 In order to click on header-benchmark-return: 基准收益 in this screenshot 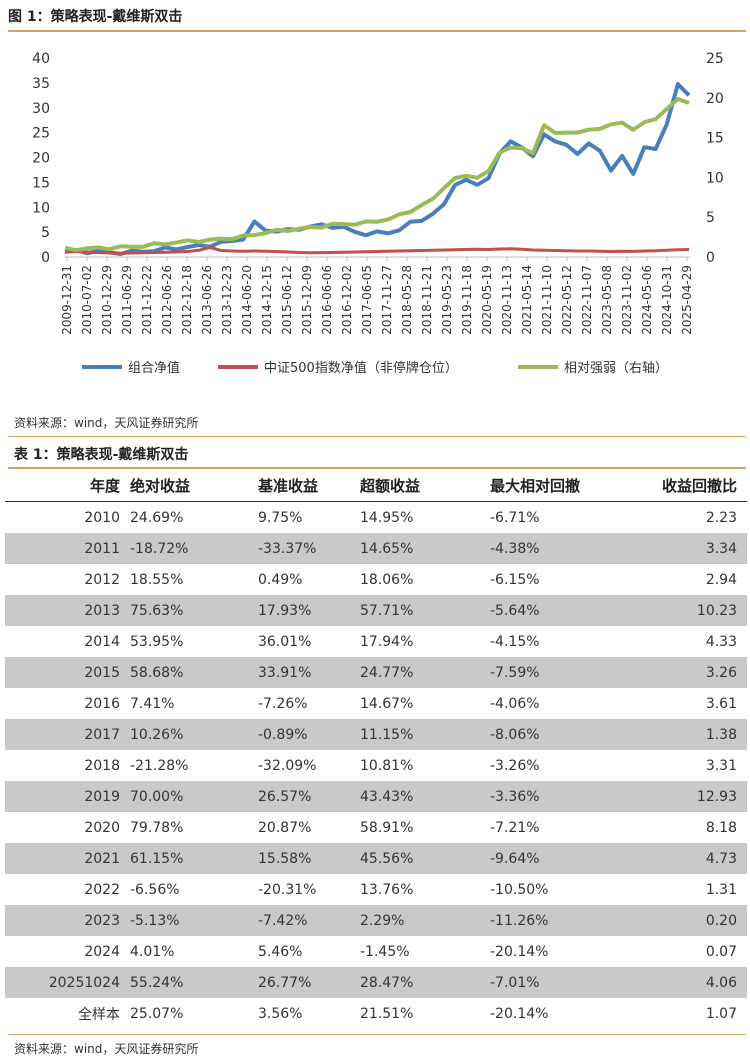, I will do `click(309, 486)`.